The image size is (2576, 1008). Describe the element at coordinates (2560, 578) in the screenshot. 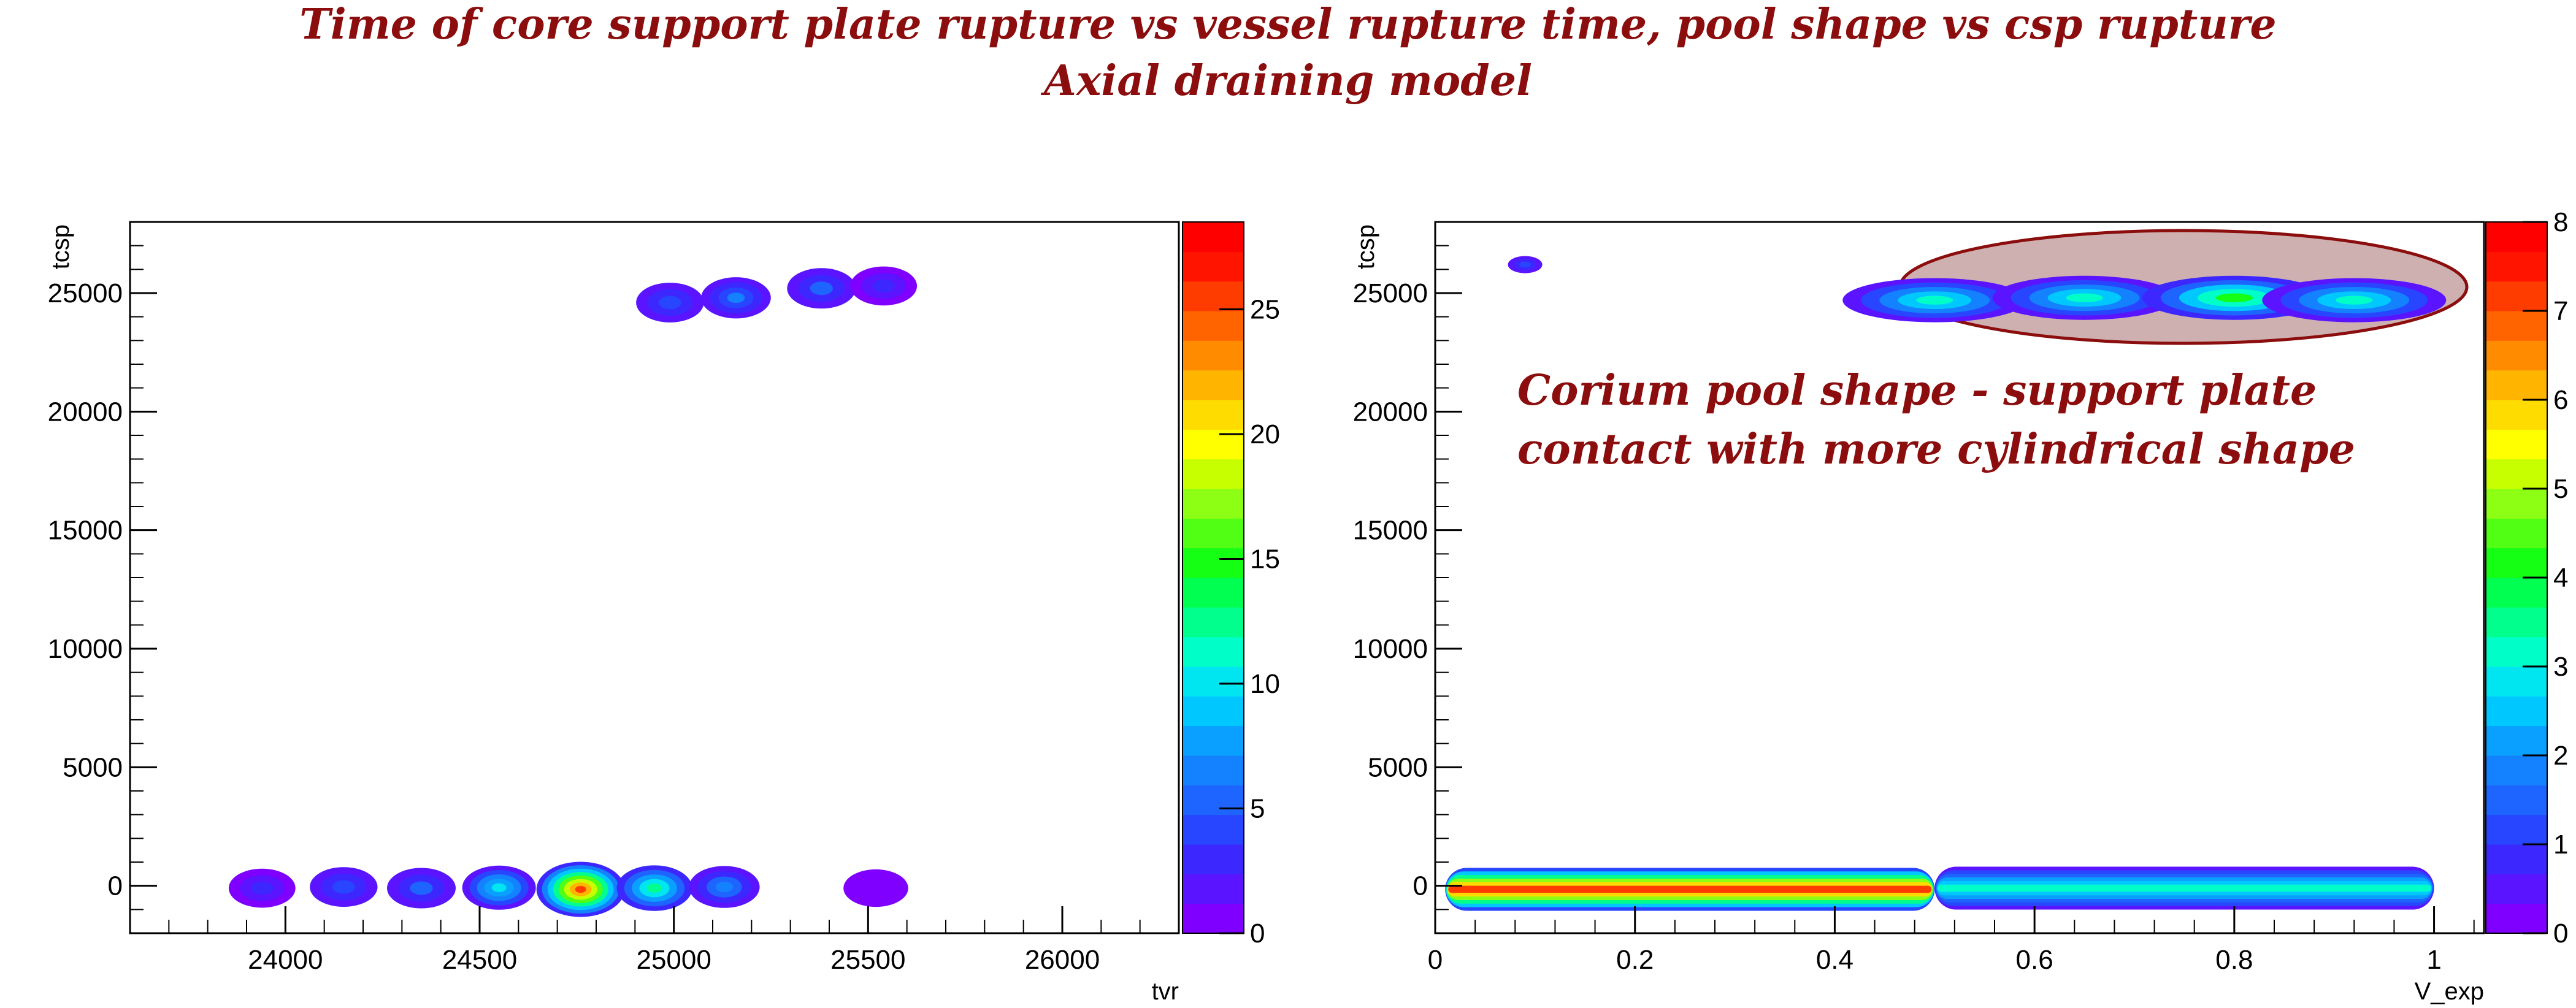

I see `zscale-tick-label-1-4: 4` at that location.